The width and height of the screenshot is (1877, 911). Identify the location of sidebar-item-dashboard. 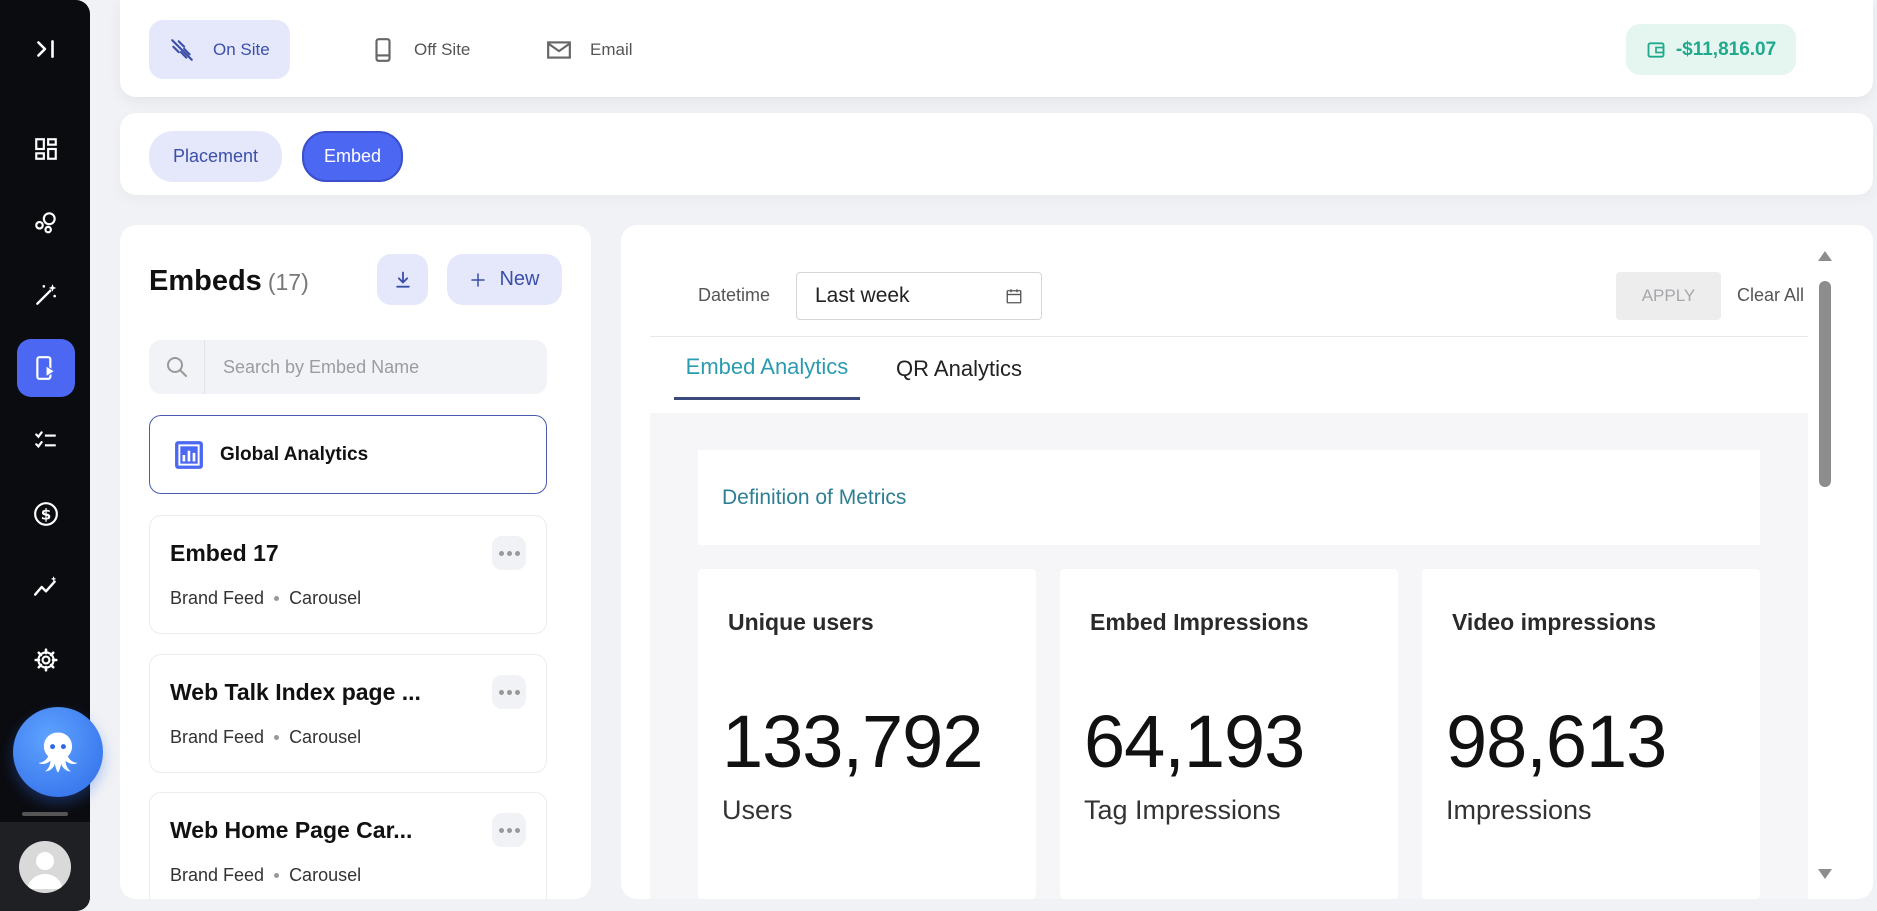
(46, 149).